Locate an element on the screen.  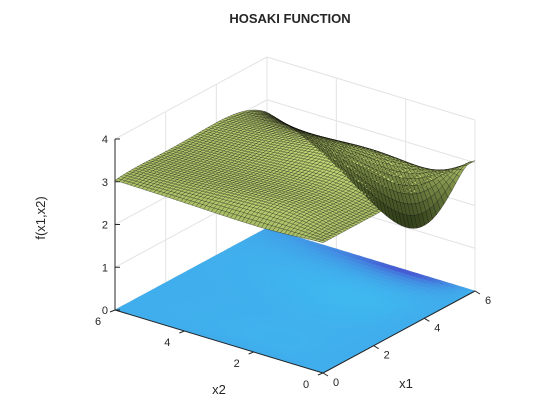
x-tick-label: 2 is located at coordinates (387, 356).